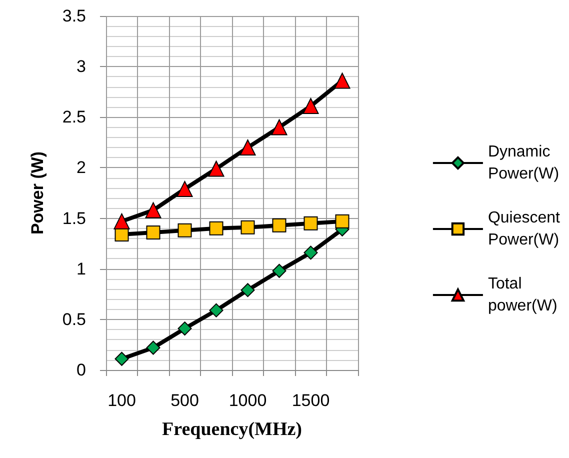 The height and width of the screenshot is (458, 569). Describe the element at coordinates (81, 370) in the screenshot. I see `y-tick-label: 0` at that location.